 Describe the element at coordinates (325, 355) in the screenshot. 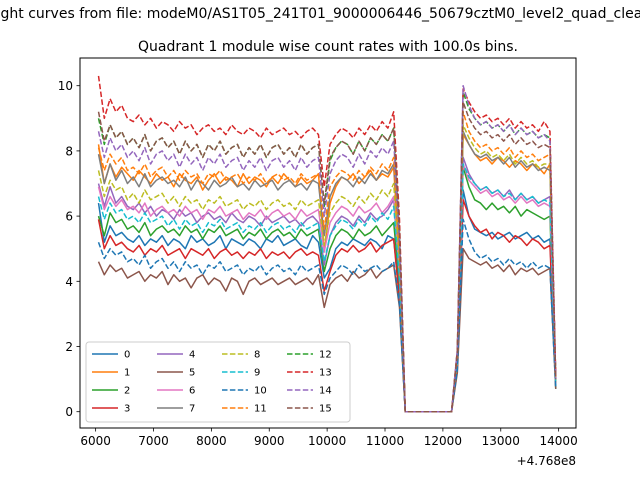

I see `legend-label: 12` at that location.